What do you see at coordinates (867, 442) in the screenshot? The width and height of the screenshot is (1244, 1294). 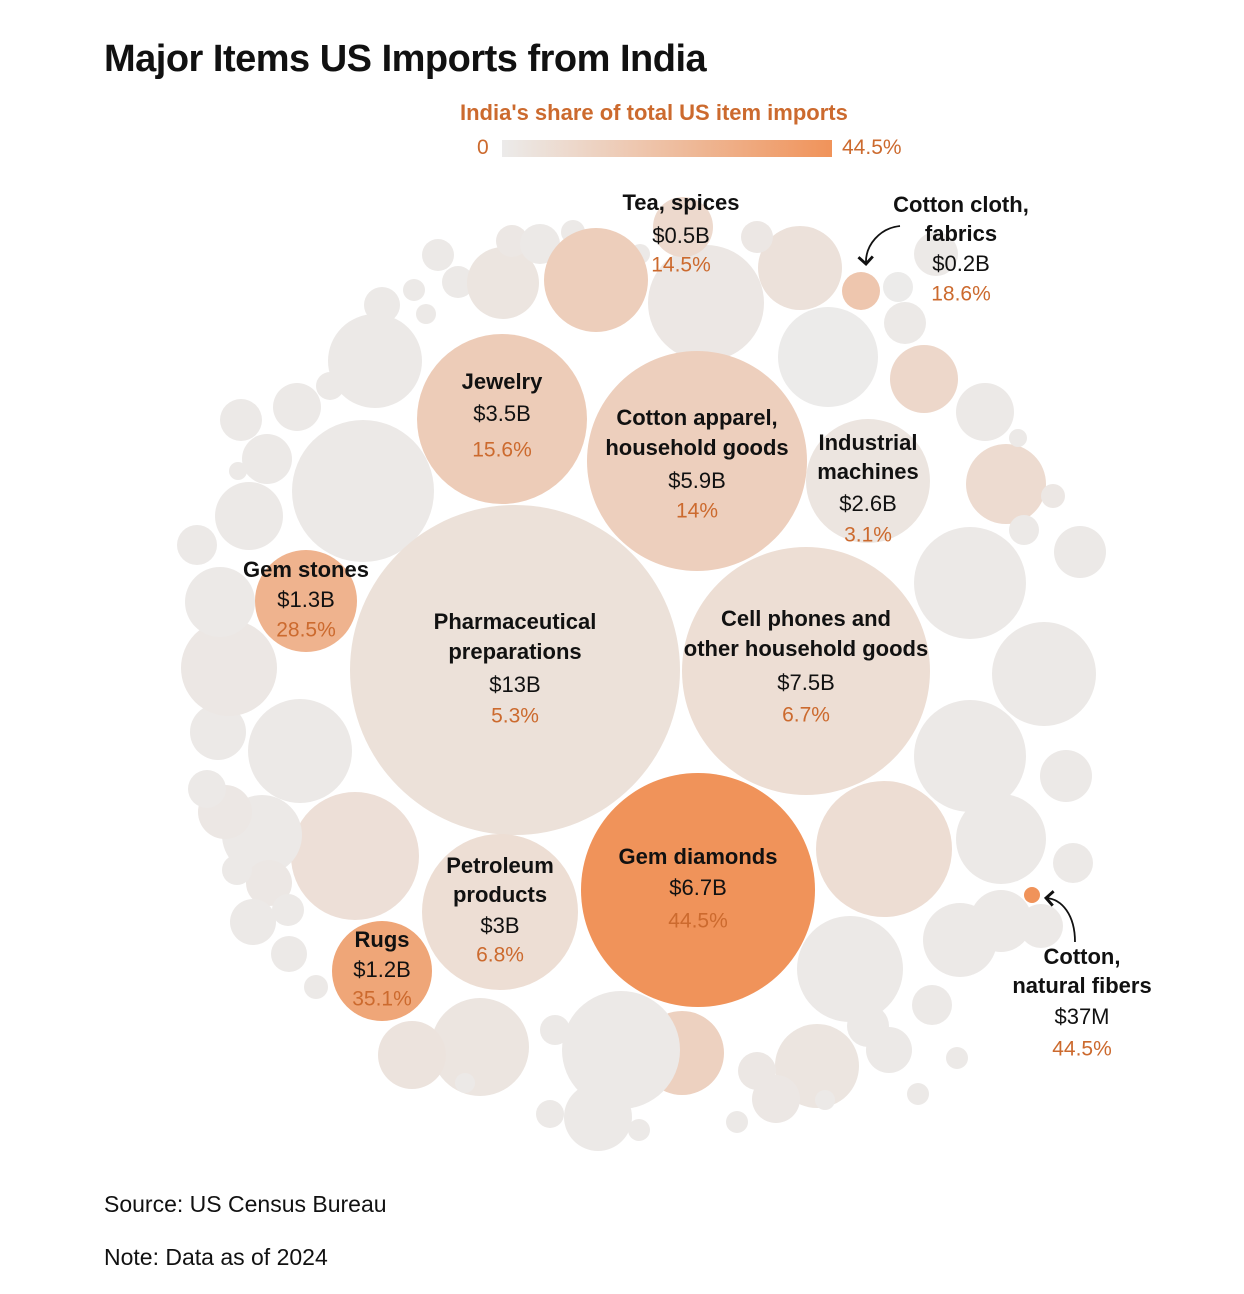 I see `bubble-name-label: Industrial` at bounding box center [867, 442].